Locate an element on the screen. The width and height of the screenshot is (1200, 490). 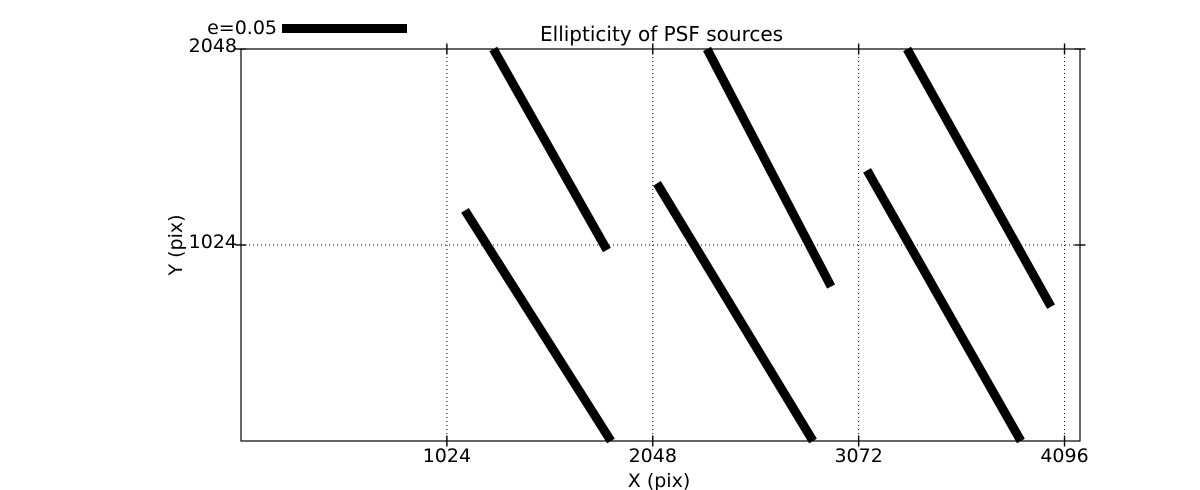
x-tick-label: 4096 is located at coordinates (1064, 456).